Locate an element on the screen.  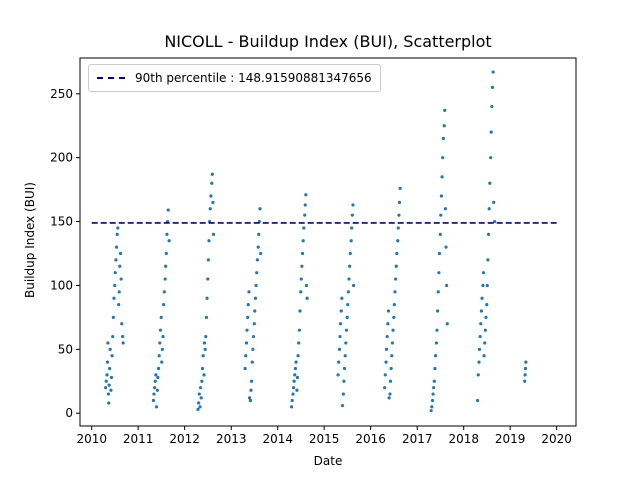
legend-dashed-line-icon is located at coordinates (111, 78).